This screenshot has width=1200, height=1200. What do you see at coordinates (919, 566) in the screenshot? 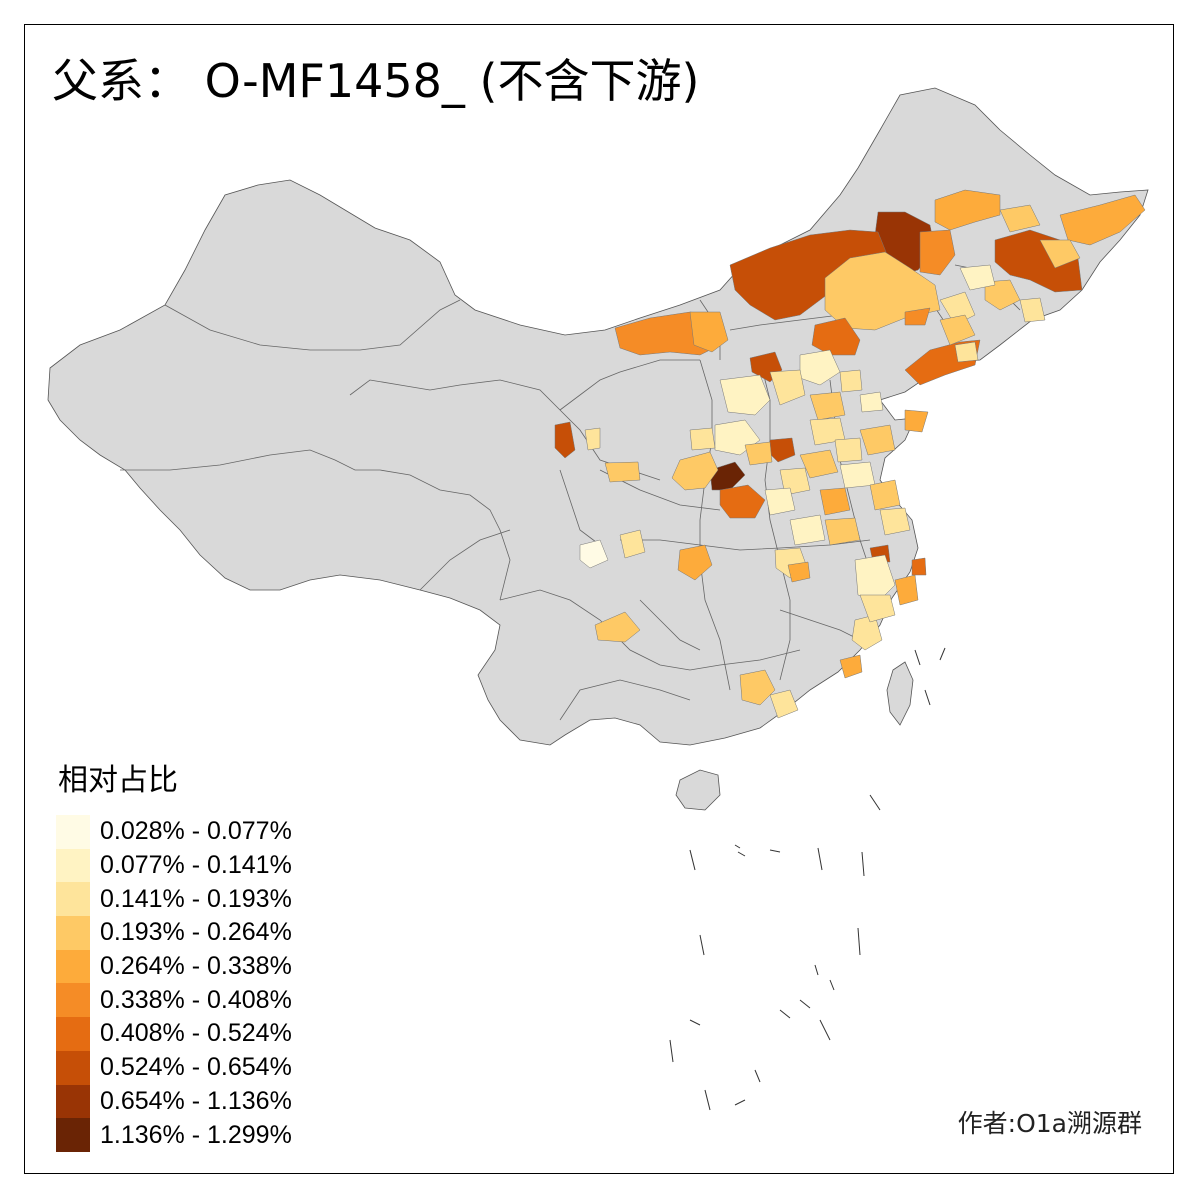
I see `region-zhejiang-coast` at bounding box center [919, 566].